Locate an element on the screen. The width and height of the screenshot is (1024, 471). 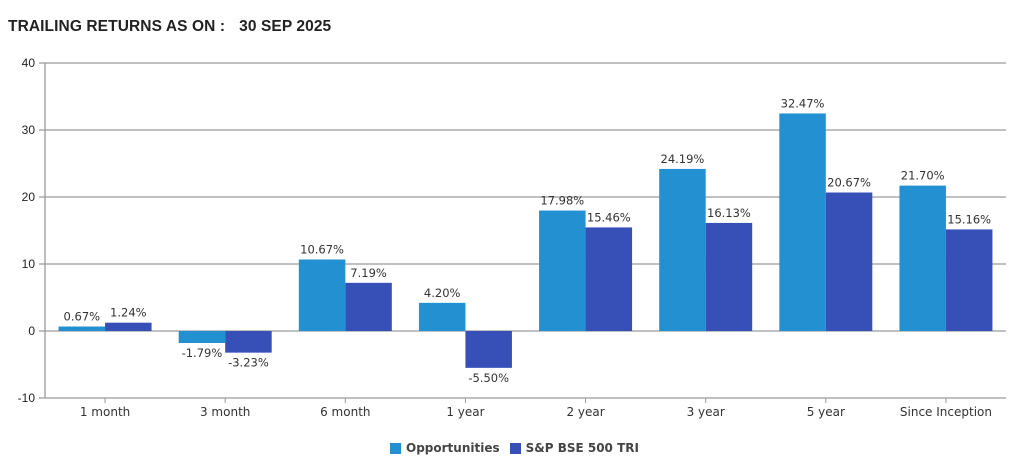
x-tick-label: 1 year is located at coordinates (465, 412).